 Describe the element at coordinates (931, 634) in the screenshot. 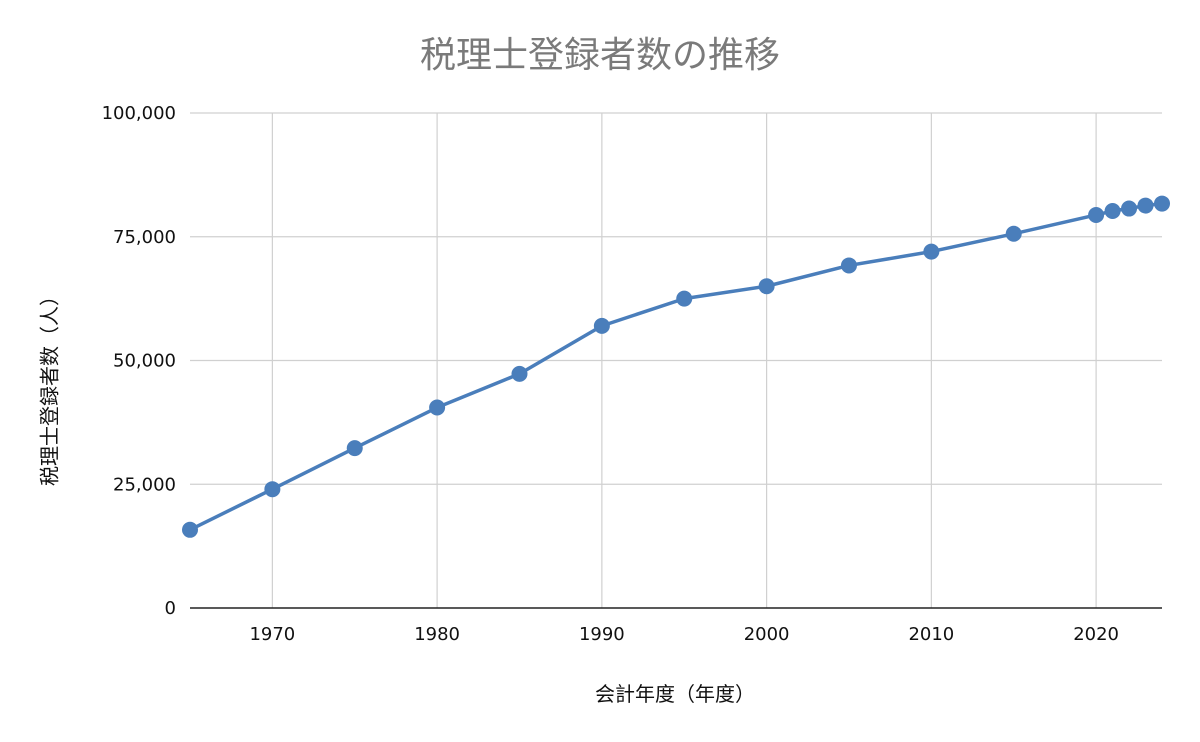

I see `x-tick-label: 2010` at that location.